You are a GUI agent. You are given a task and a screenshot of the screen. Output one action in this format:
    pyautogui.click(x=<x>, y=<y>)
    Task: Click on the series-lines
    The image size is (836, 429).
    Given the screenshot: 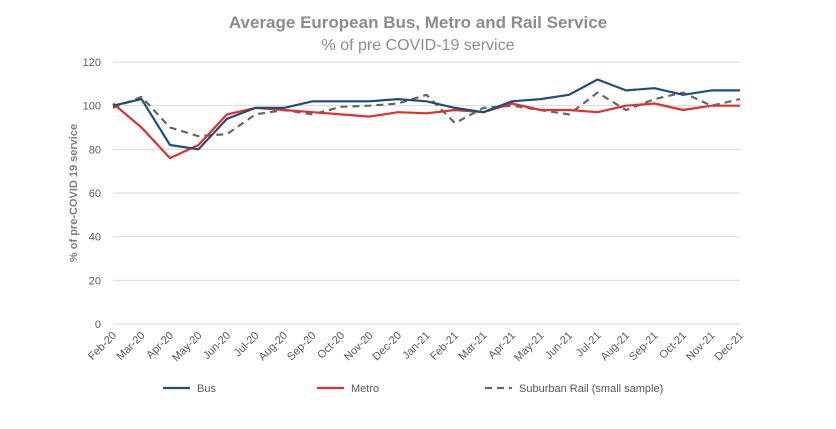 What is the action you would take?
    pyautogui.click(x=426, y=119)
    